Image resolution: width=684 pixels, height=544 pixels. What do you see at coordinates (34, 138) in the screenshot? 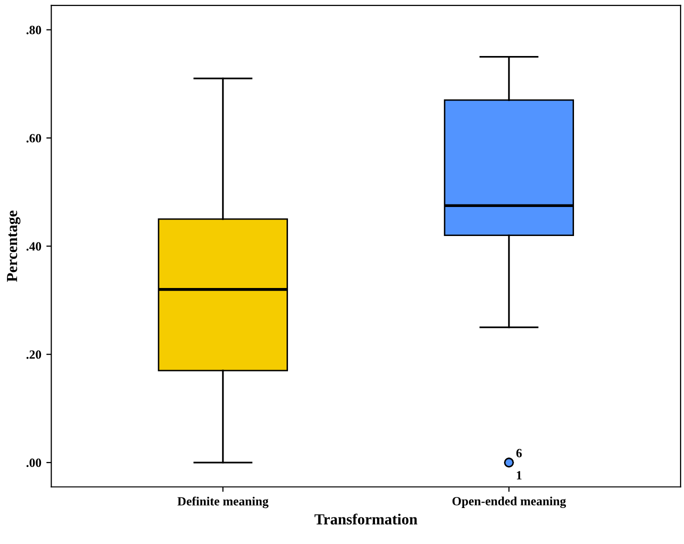
I see `y-tick-label: .60` at bounding box center [34, 138].